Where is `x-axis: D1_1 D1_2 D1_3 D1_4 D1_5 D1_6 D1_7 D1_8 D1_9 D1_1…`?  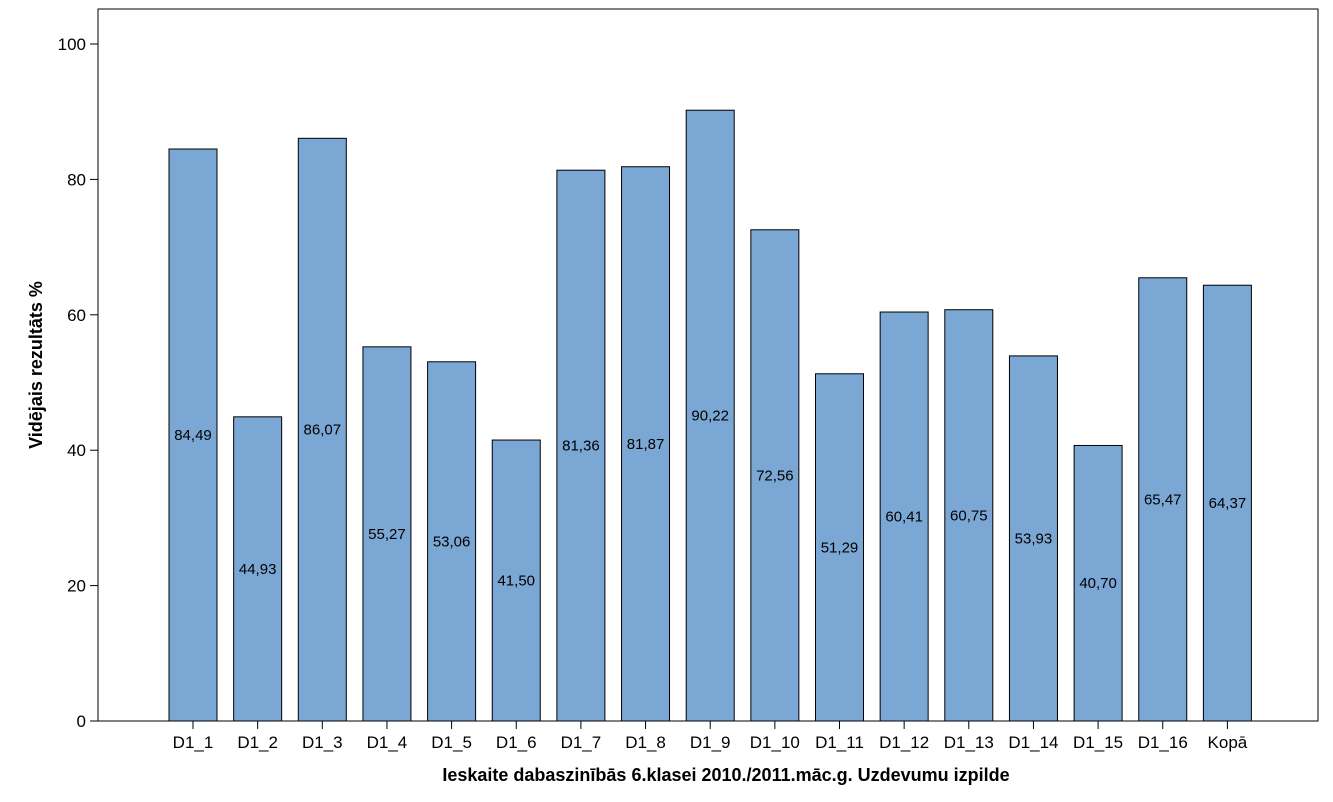 x-axis: D1_1 D1_2 D1_3 D1_4 D1_5 D1_6 D1_7 D1_8 D1_9 D1_1… is located at coordinates (710, 736).